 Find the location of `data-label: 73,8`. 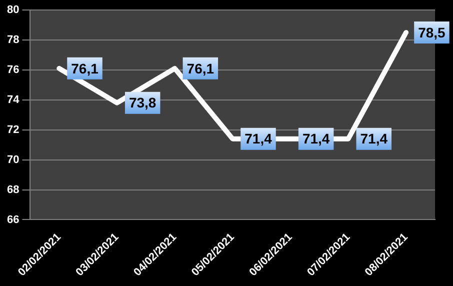

data-label: 73,8 is located at coordinates (142, 102).